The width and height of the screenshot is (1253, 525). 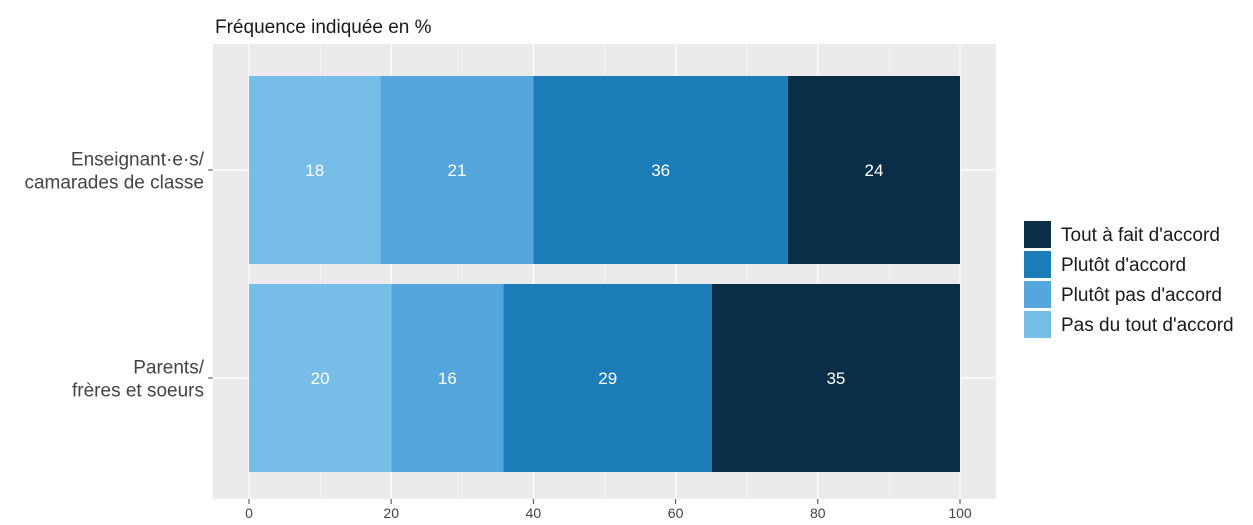 I want to click on x-tick-label: 20, so click(x=391, y=513).